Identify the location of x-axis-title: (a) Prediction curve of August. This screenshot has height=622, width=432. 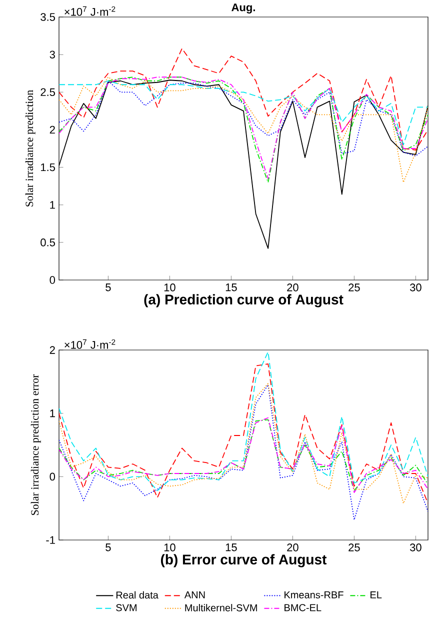
(244, 301).